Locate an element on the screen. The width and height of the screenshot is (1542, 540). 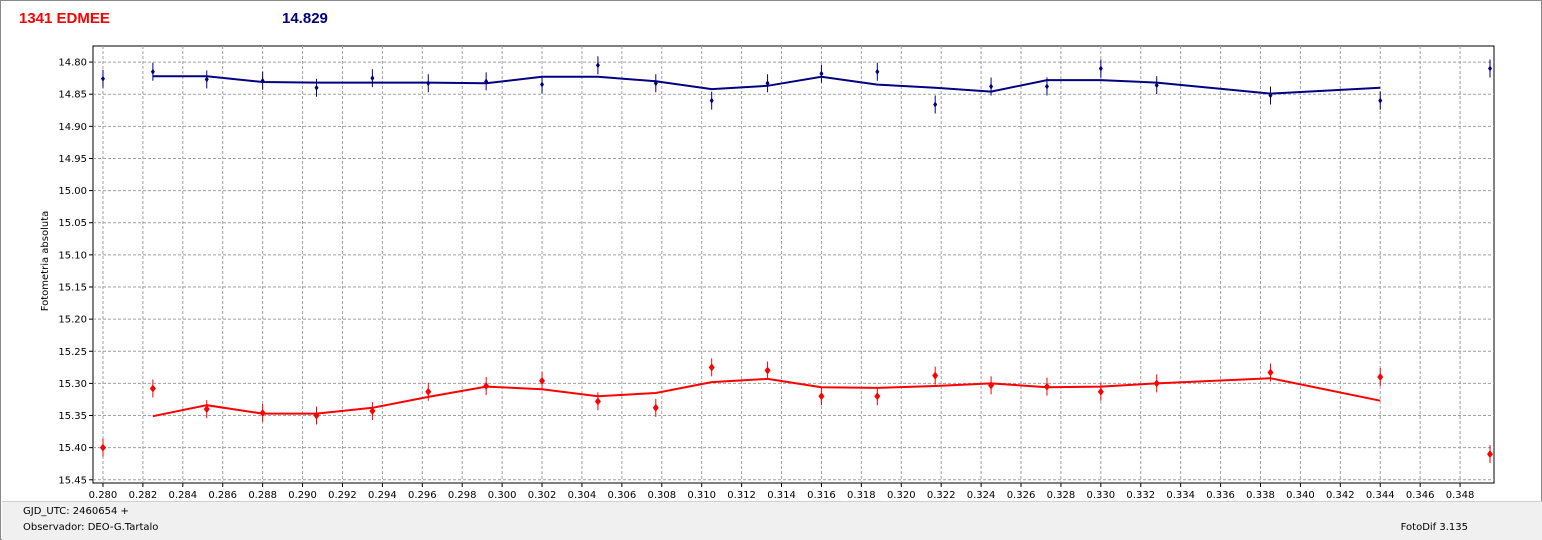
software-version-label: FotoDif 3.135 is located at coordinates (1434, 527).